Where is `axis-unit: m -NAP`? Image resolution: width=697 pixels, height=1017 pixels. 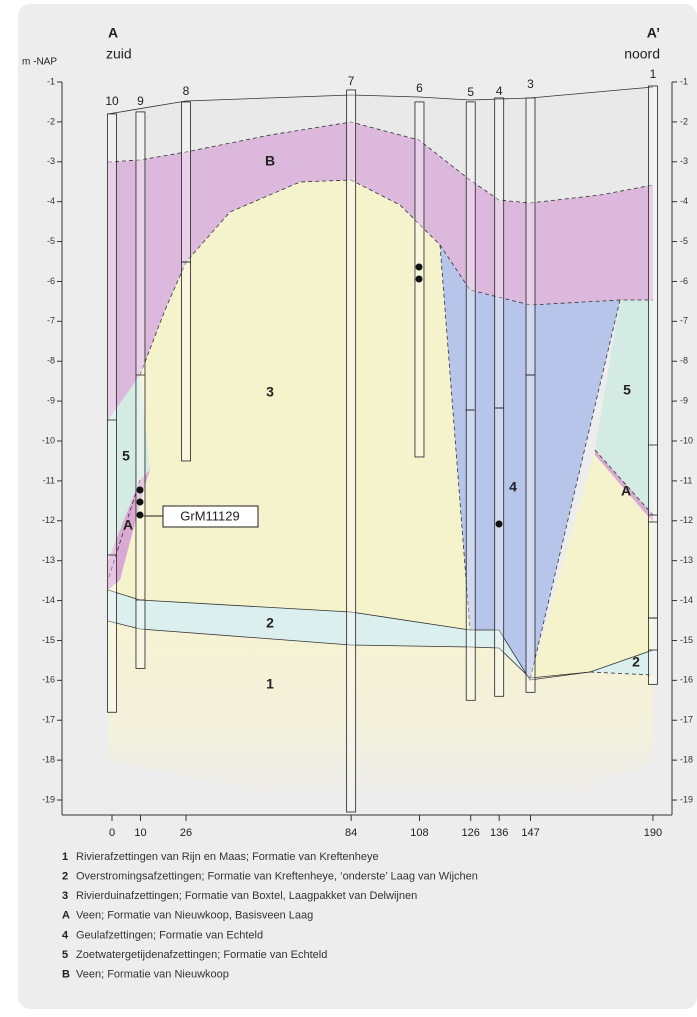
axis-unit: m -NAP is located at coordinates (39, 62).